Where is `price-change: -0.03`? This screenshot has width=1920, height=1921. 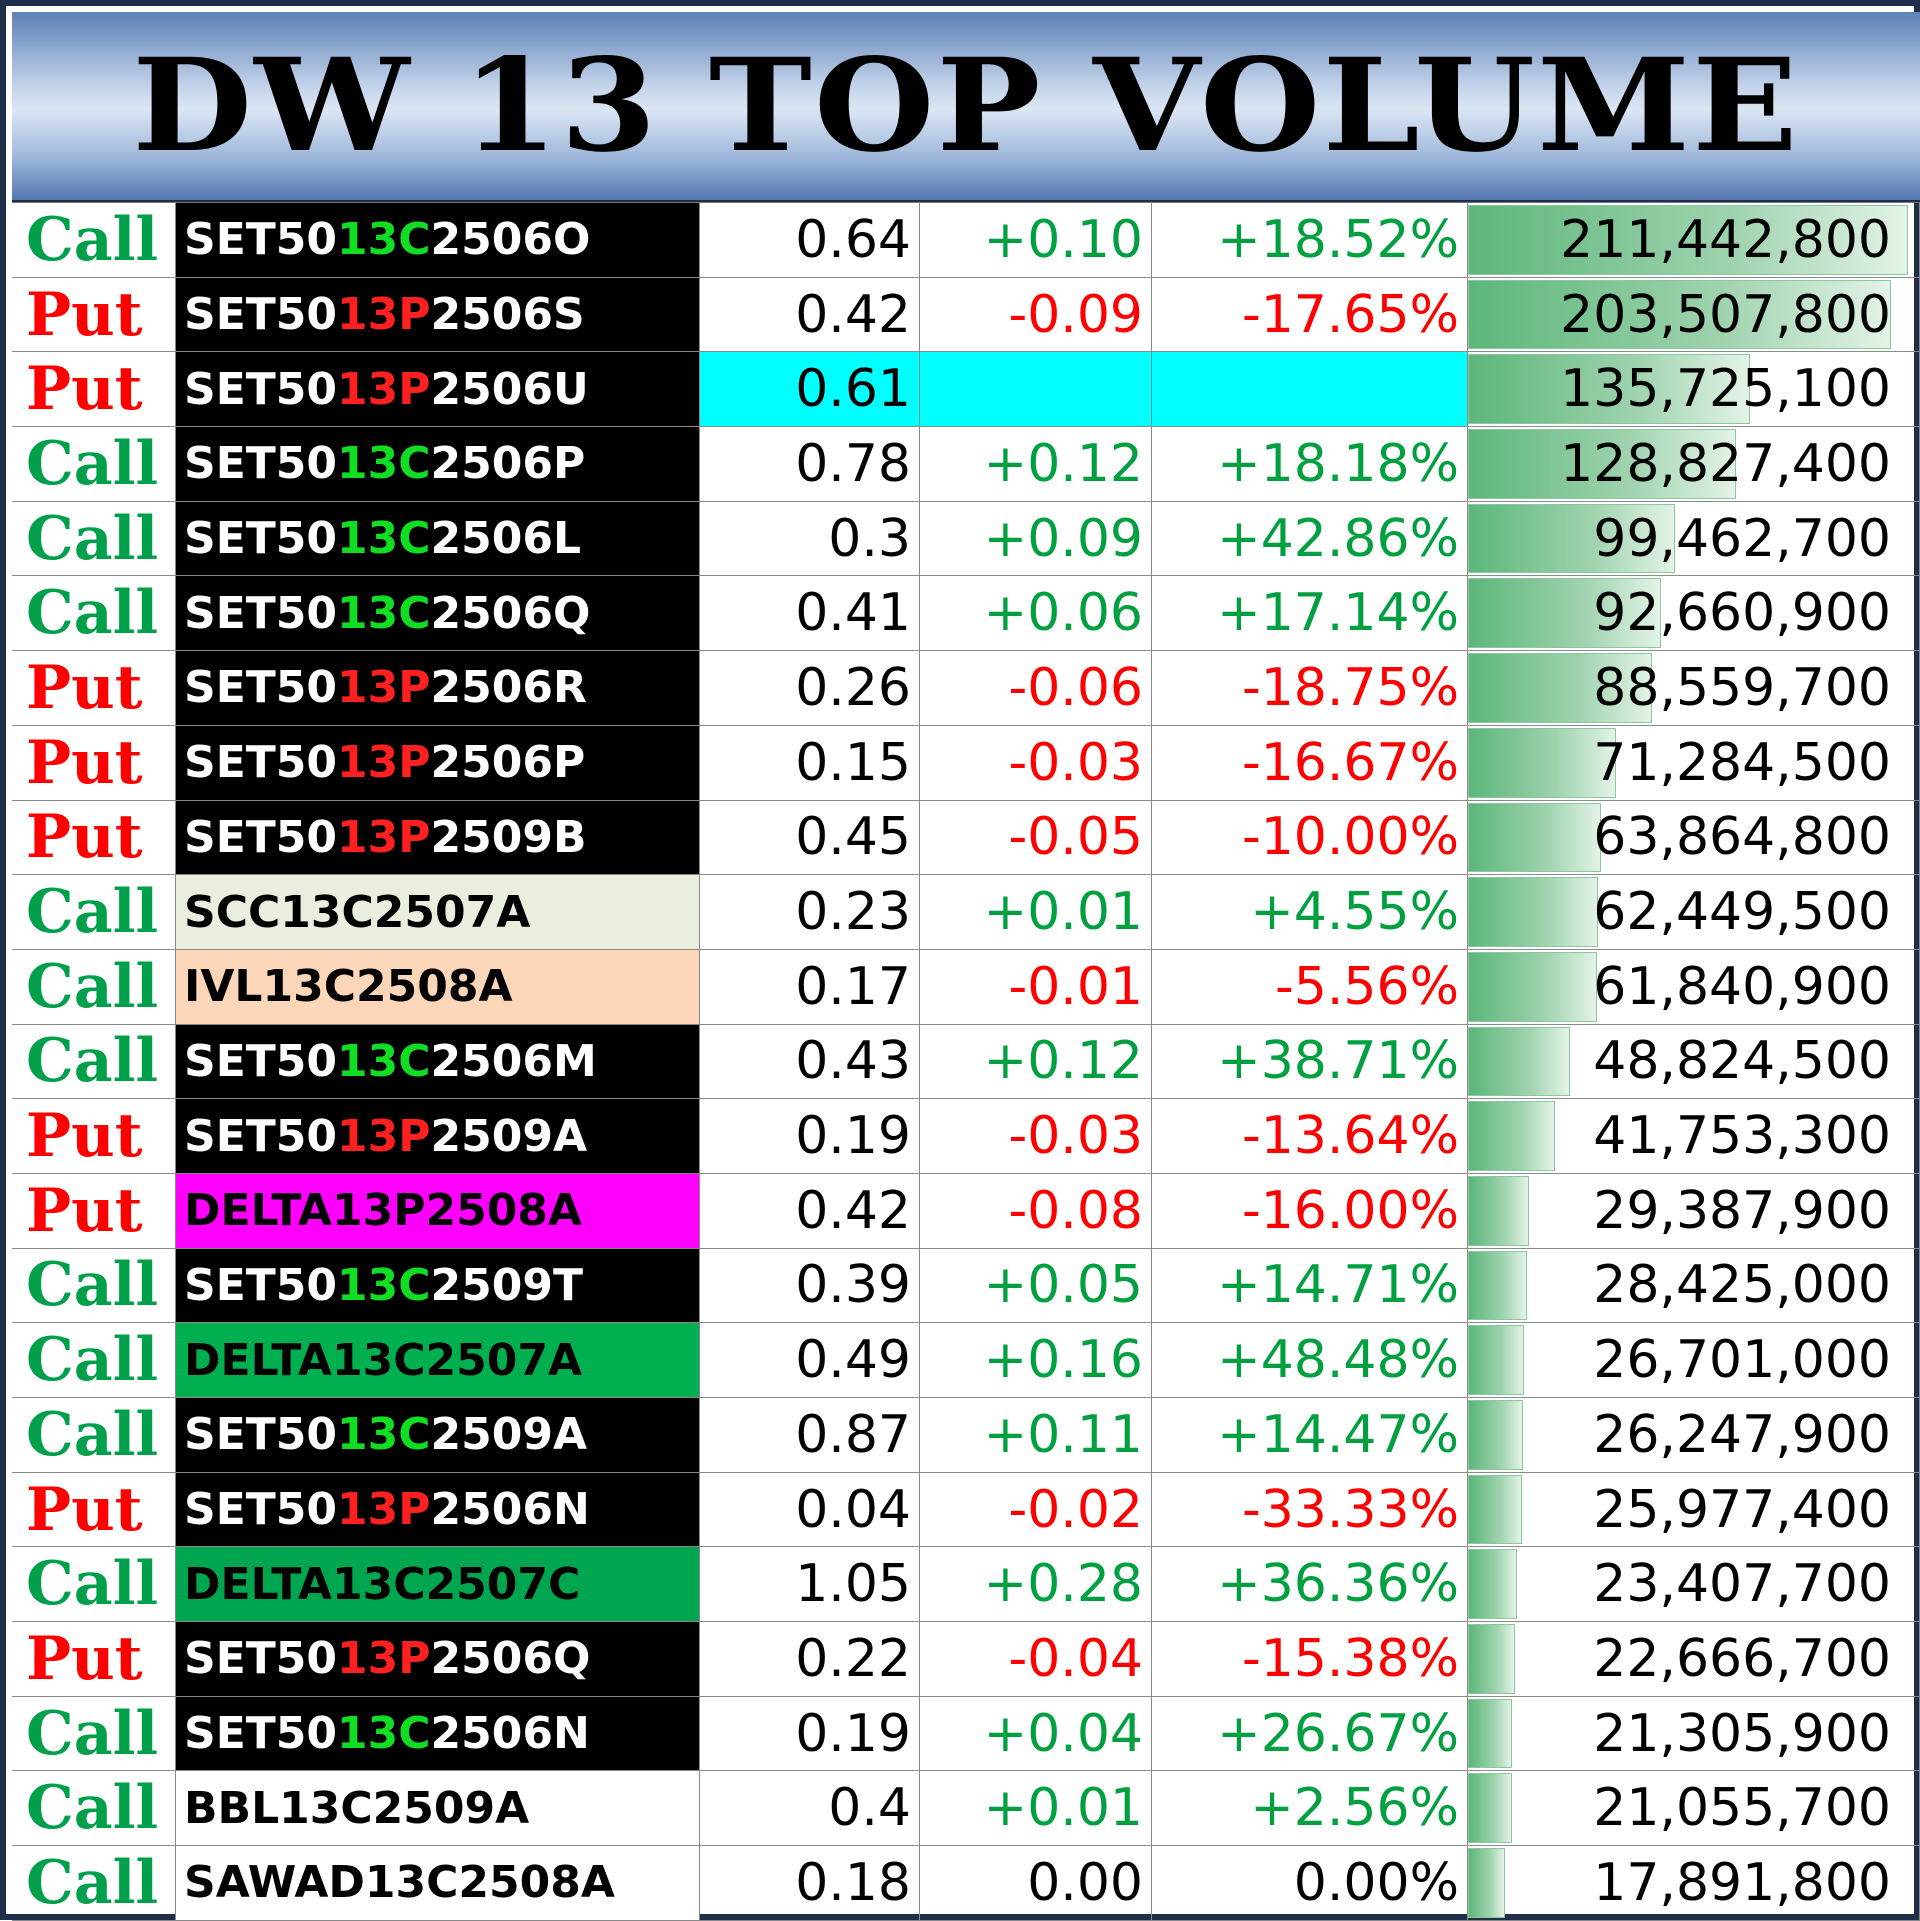
price-change: -0.03 is located at coordinates (1036, 1136).